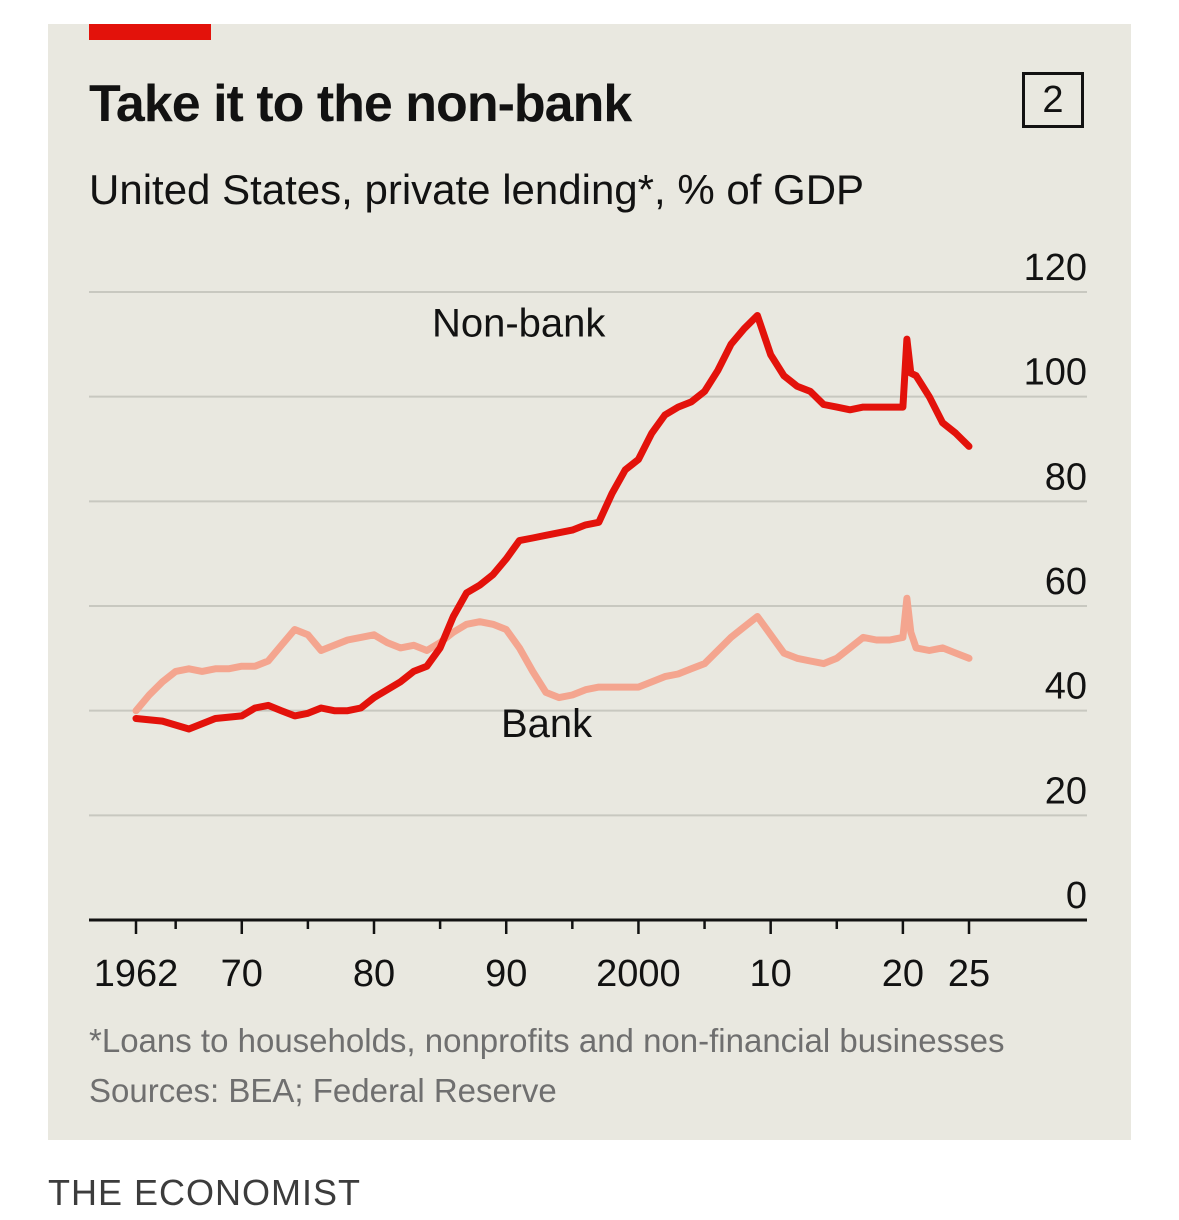 This screenshot has height=1220, width=1179. Describe the element at coordinates (903, 974) in the screenshot. I see `x-tick-label-20: 20` at that location.